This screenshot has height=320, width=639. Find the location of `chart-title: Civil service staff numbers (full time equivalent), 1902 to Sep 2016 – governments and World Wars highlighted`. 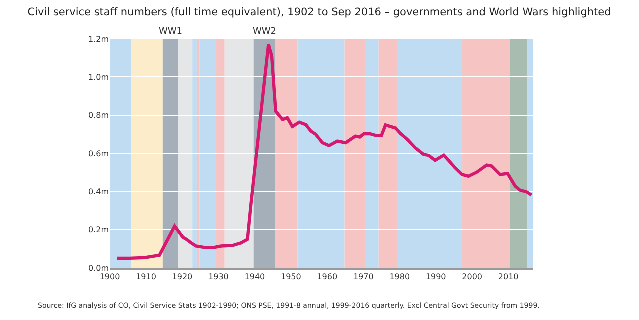

chart-title: Civil service staff numbers (full time equivalent), 1902 to Sep 2016 – governments and World Wars highlighted is located at coordinates (320, 12).